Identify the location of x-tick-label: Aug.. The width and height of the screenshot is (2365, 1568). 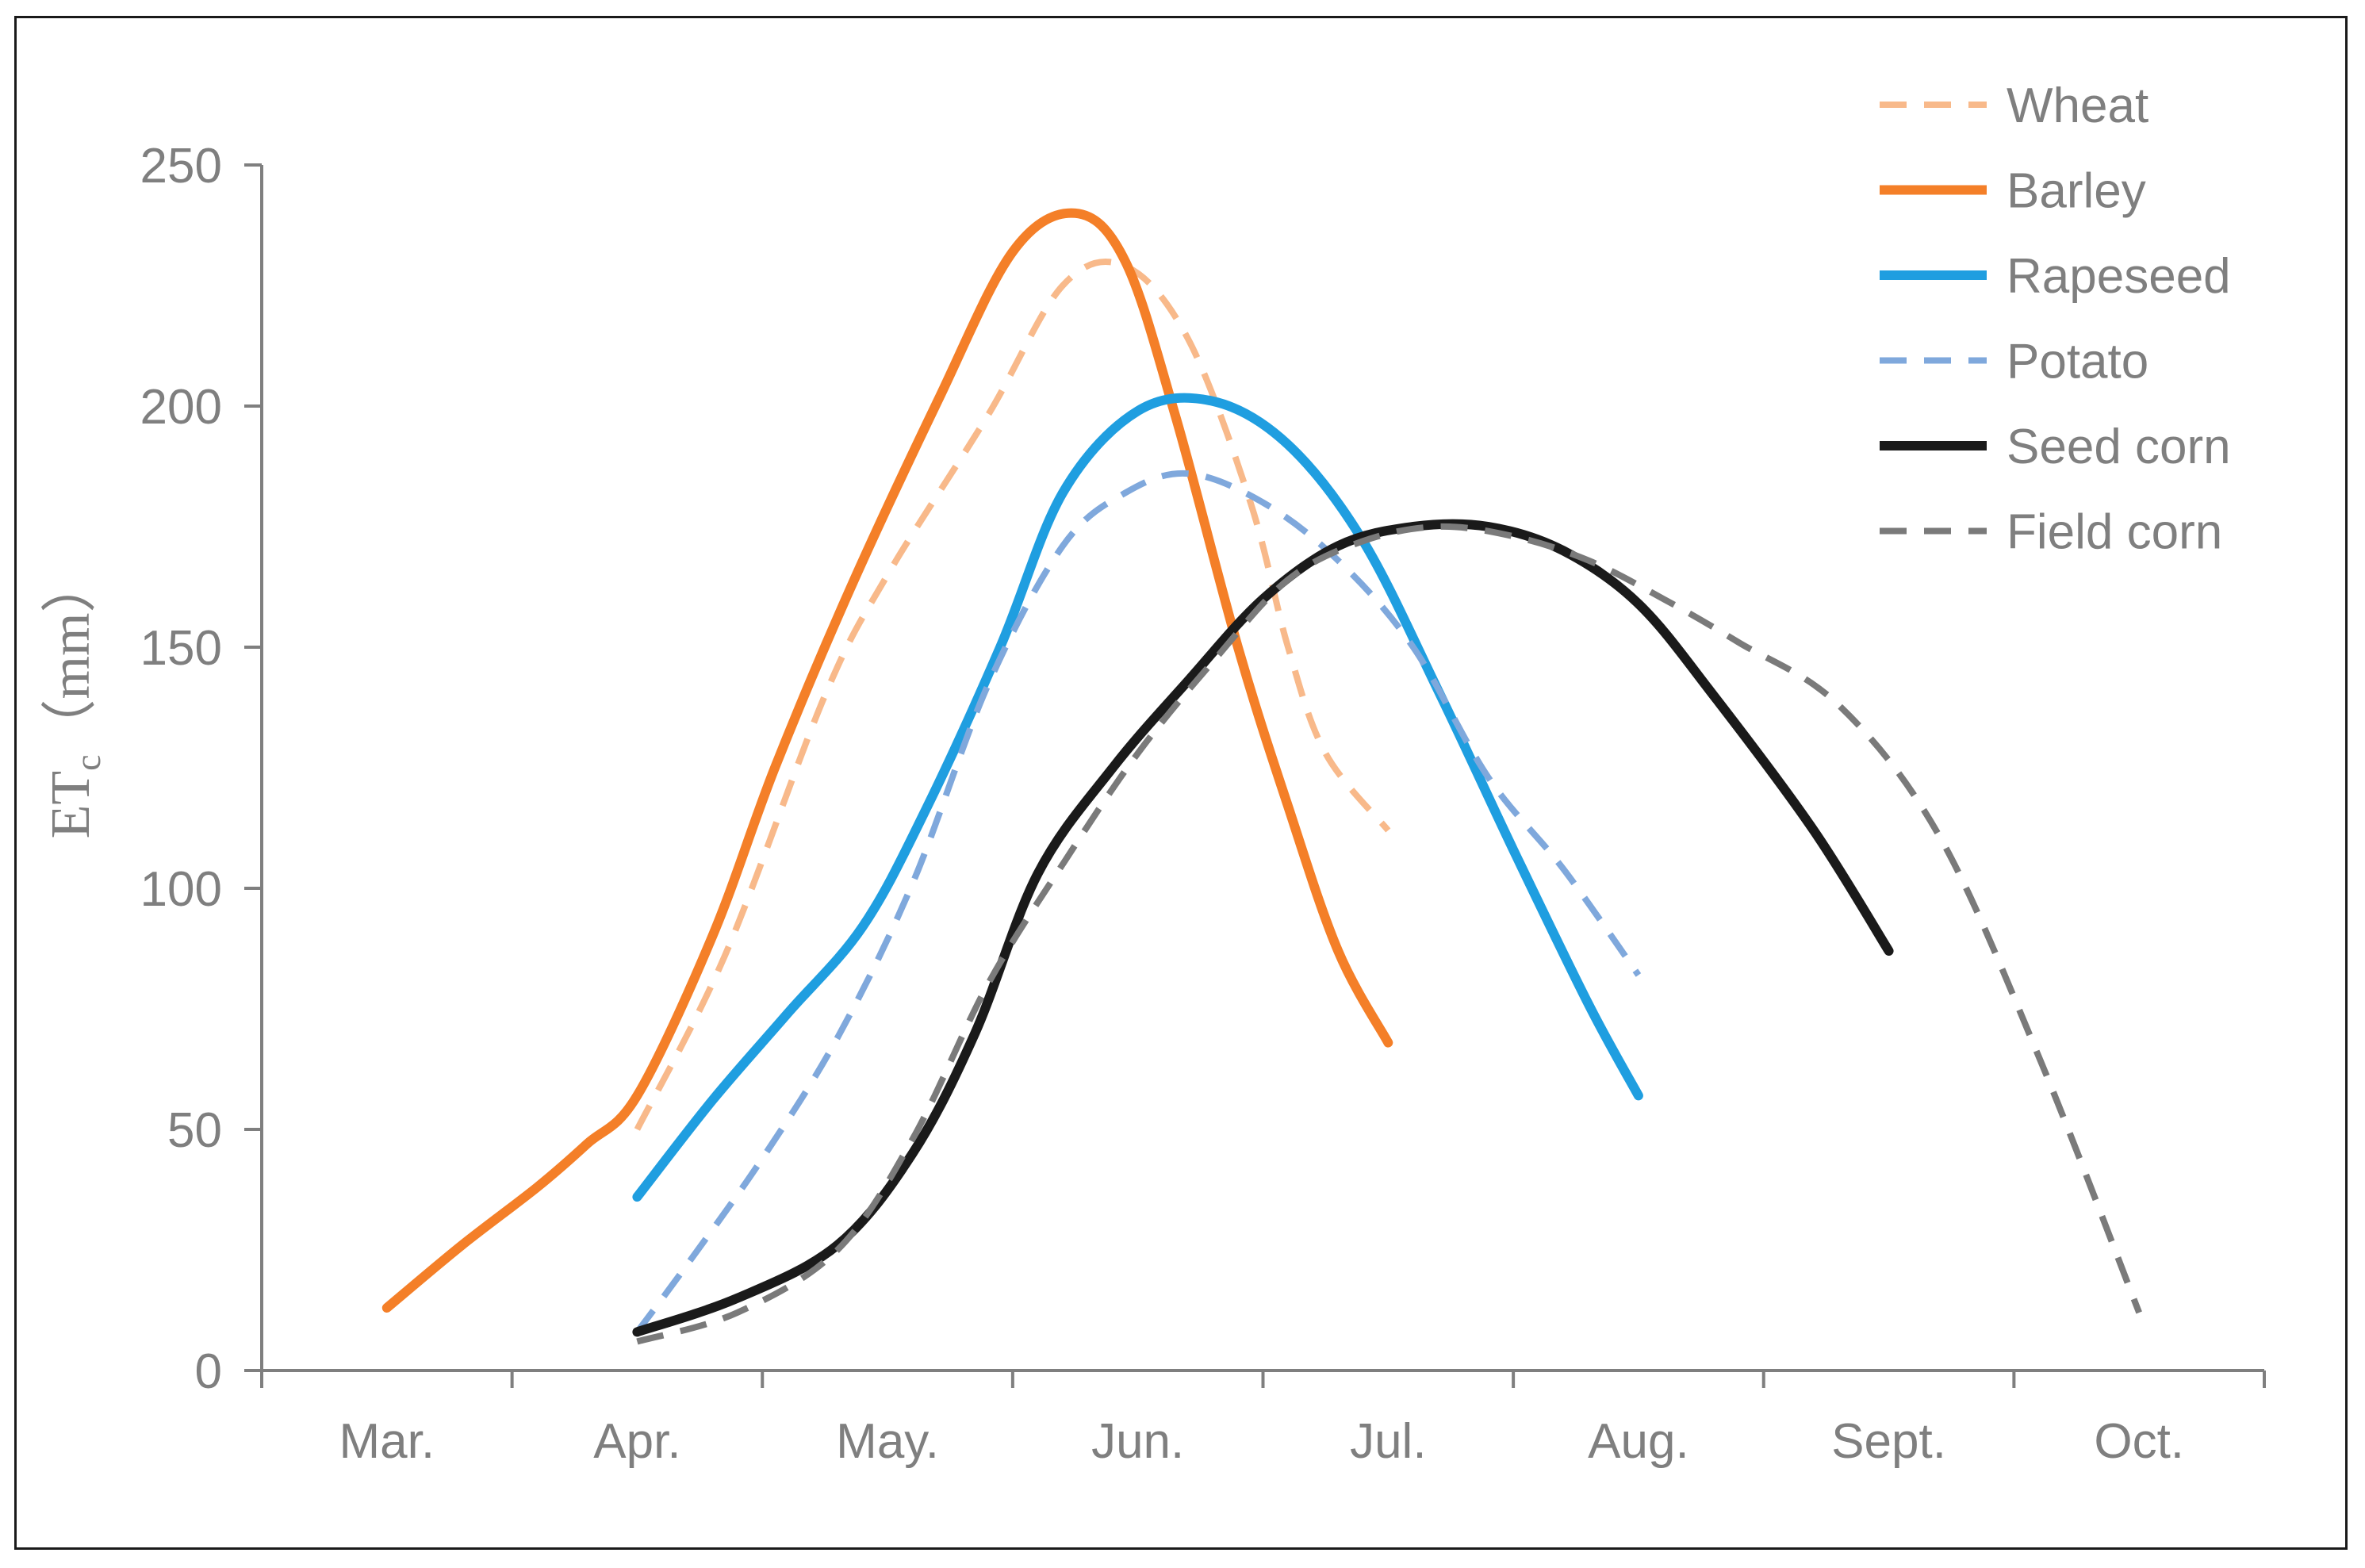
(1638, 1441).